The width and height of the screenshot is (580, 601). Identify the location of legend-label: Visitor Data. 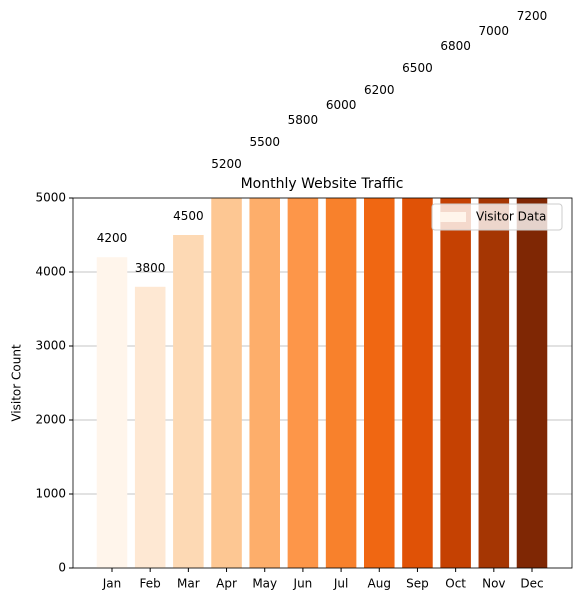
(511, 217).